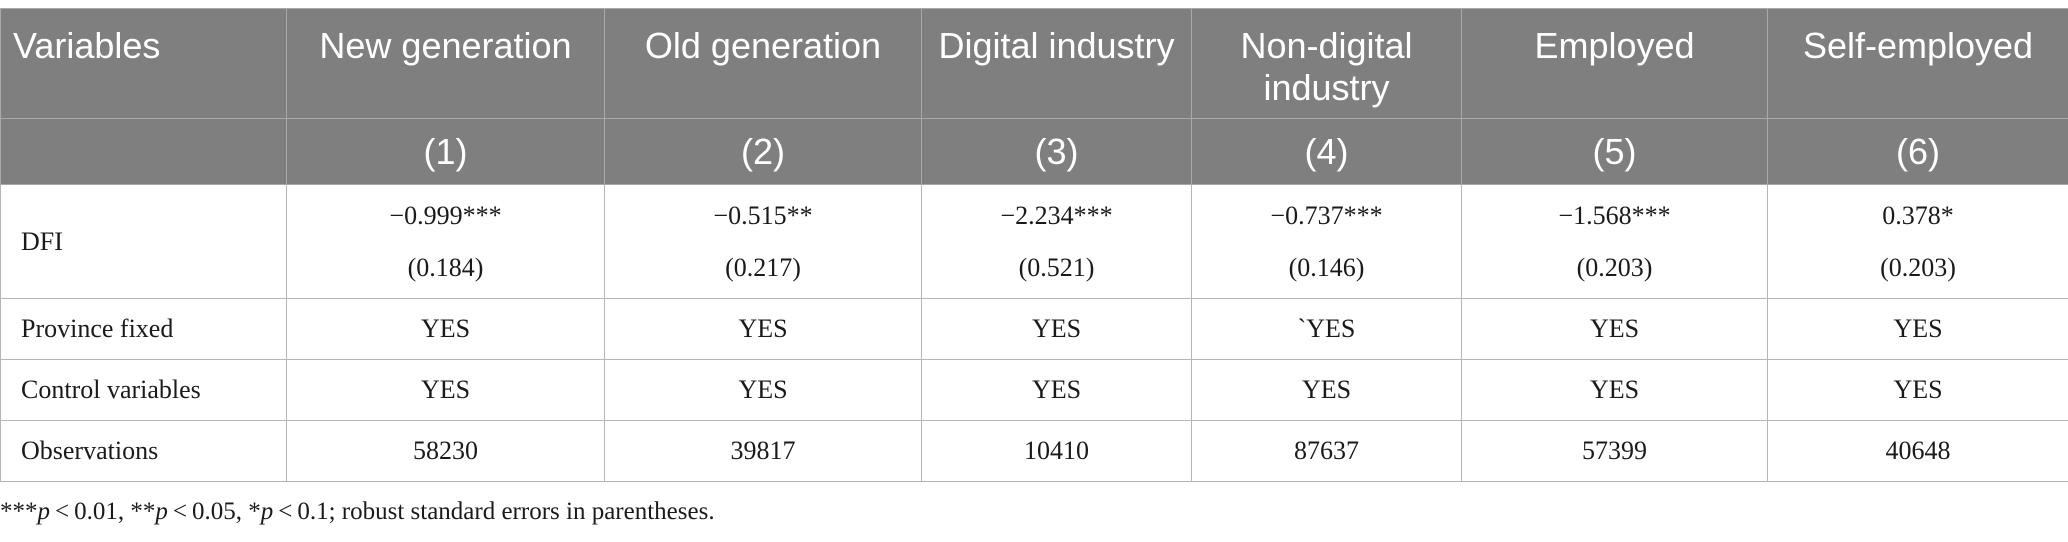  What do you see at coordinates (143, 329) in the screenshot?
I see `row-label-province-fixed: Province fixed` at bounding box center [143, 329].